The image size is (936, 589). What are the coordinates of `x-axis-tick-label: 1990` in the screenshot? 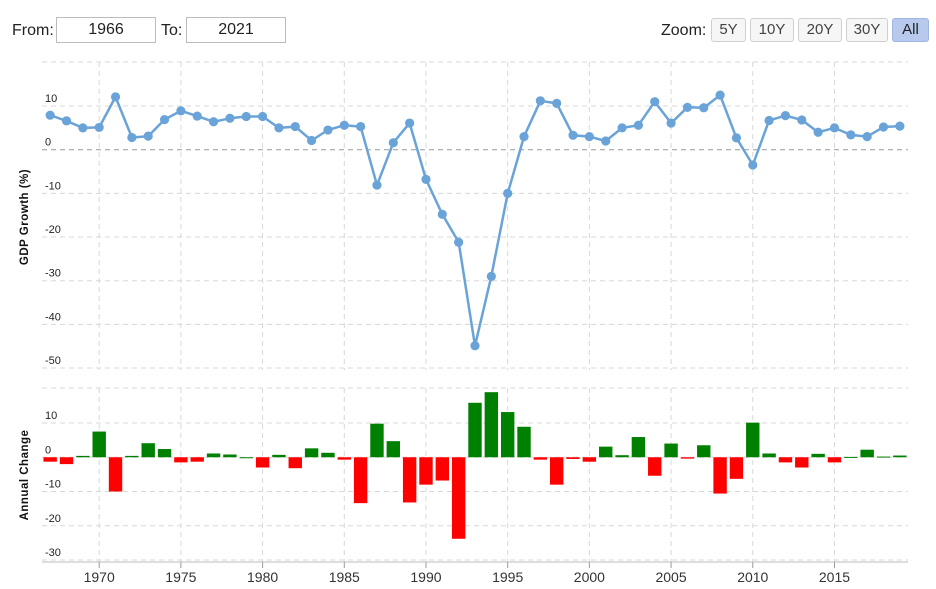 It's located at (425, 577).